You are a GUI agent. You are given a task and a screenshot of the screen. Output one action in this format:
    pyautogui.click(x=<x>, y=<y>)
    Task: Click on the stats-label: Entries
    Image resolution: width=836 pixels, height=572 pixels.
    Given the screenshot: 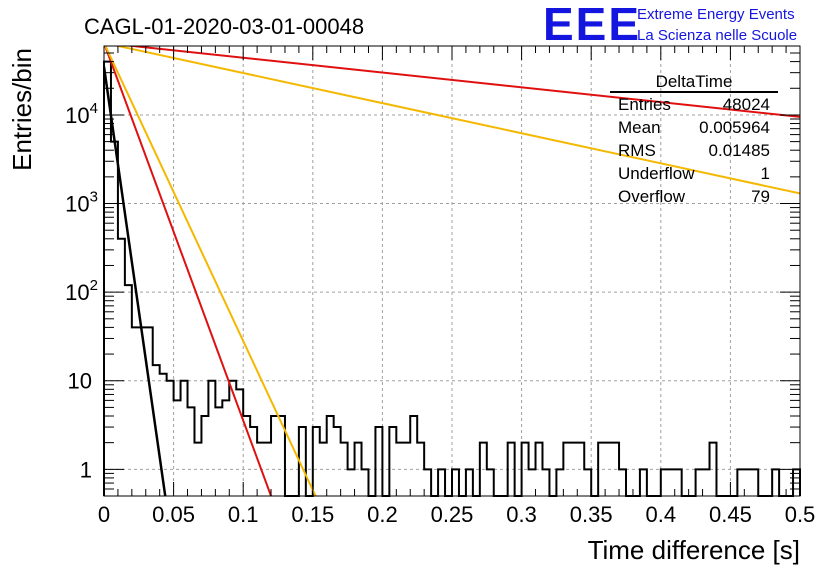 What is the action you would take?
    pyautogui.click(x=644, y=104)
    